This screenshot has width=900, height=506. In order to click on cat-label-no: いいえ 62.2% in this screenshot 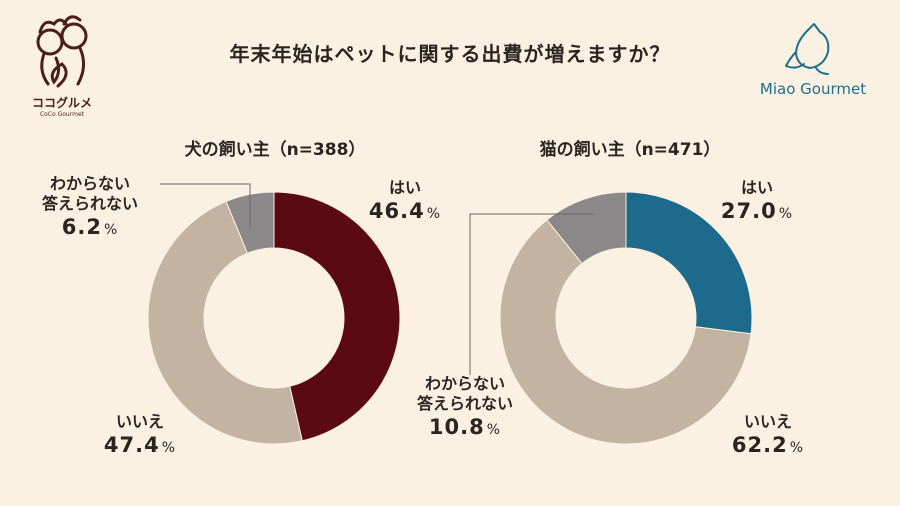, I will do `click(768, 436)`.